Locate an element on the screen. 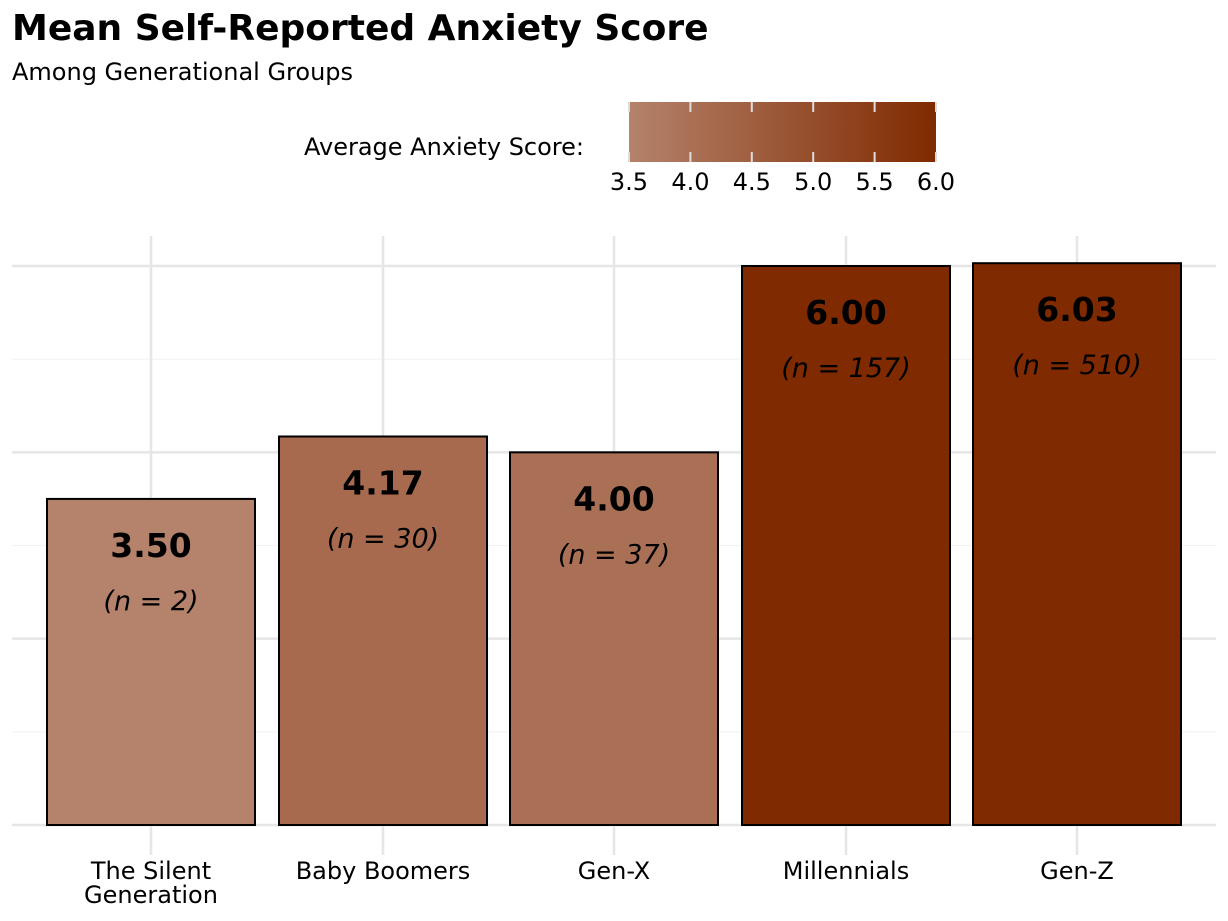 This screenshot has height=921, width=1228. bar-n-label: (n = 37) is located at coordinates (614, 554).